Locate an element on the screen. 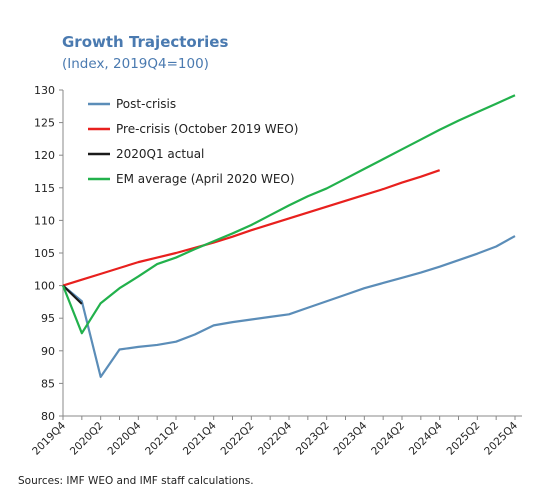 The width and height of the screenshot is (550, 495). legend-label: Post-crisis is located at coordinates (146, 104).